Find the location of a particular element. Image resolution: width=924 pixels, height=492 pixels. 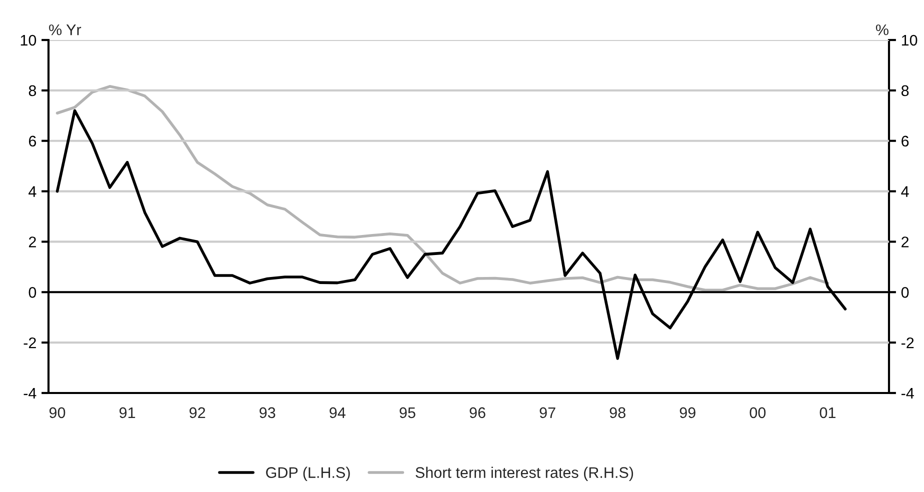

y-tick-label: -2 is located at coordinates (30, 342).